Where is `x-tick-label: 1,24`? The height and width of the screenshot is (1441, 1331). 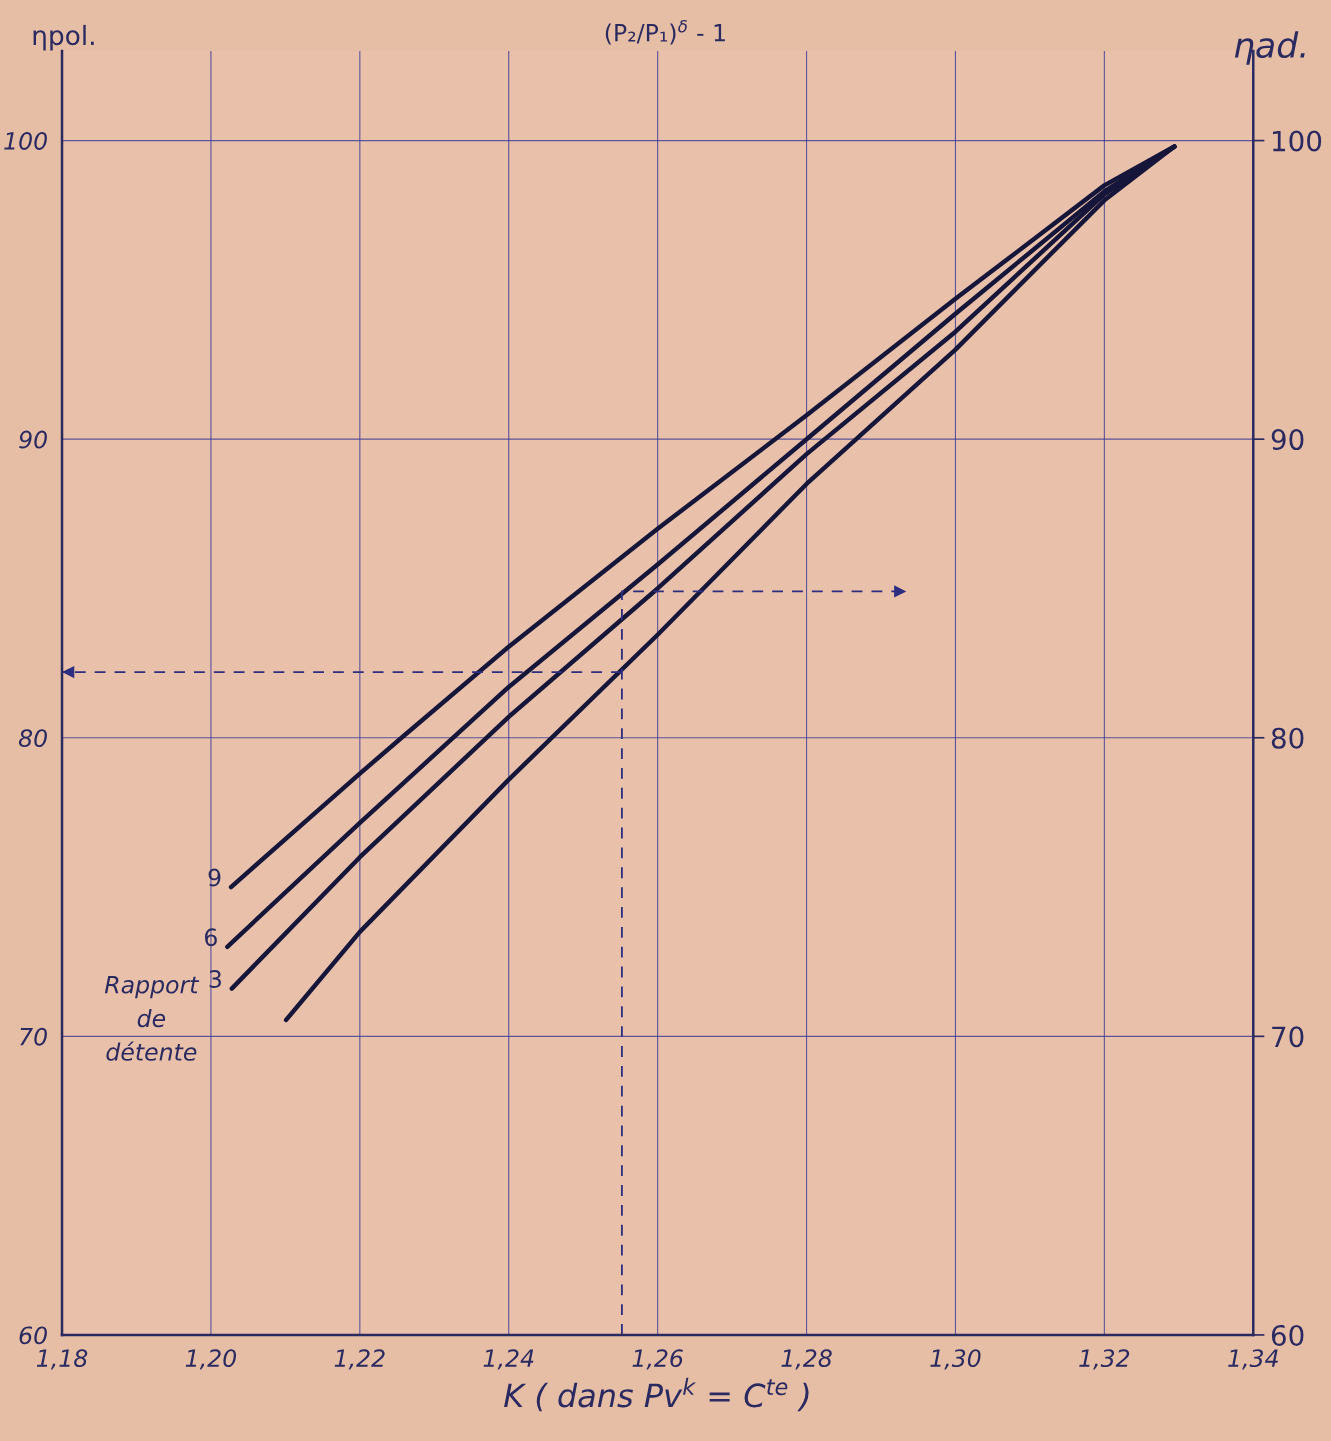
x-tick-label: 1,24 is located at coordinates (508, 1359).